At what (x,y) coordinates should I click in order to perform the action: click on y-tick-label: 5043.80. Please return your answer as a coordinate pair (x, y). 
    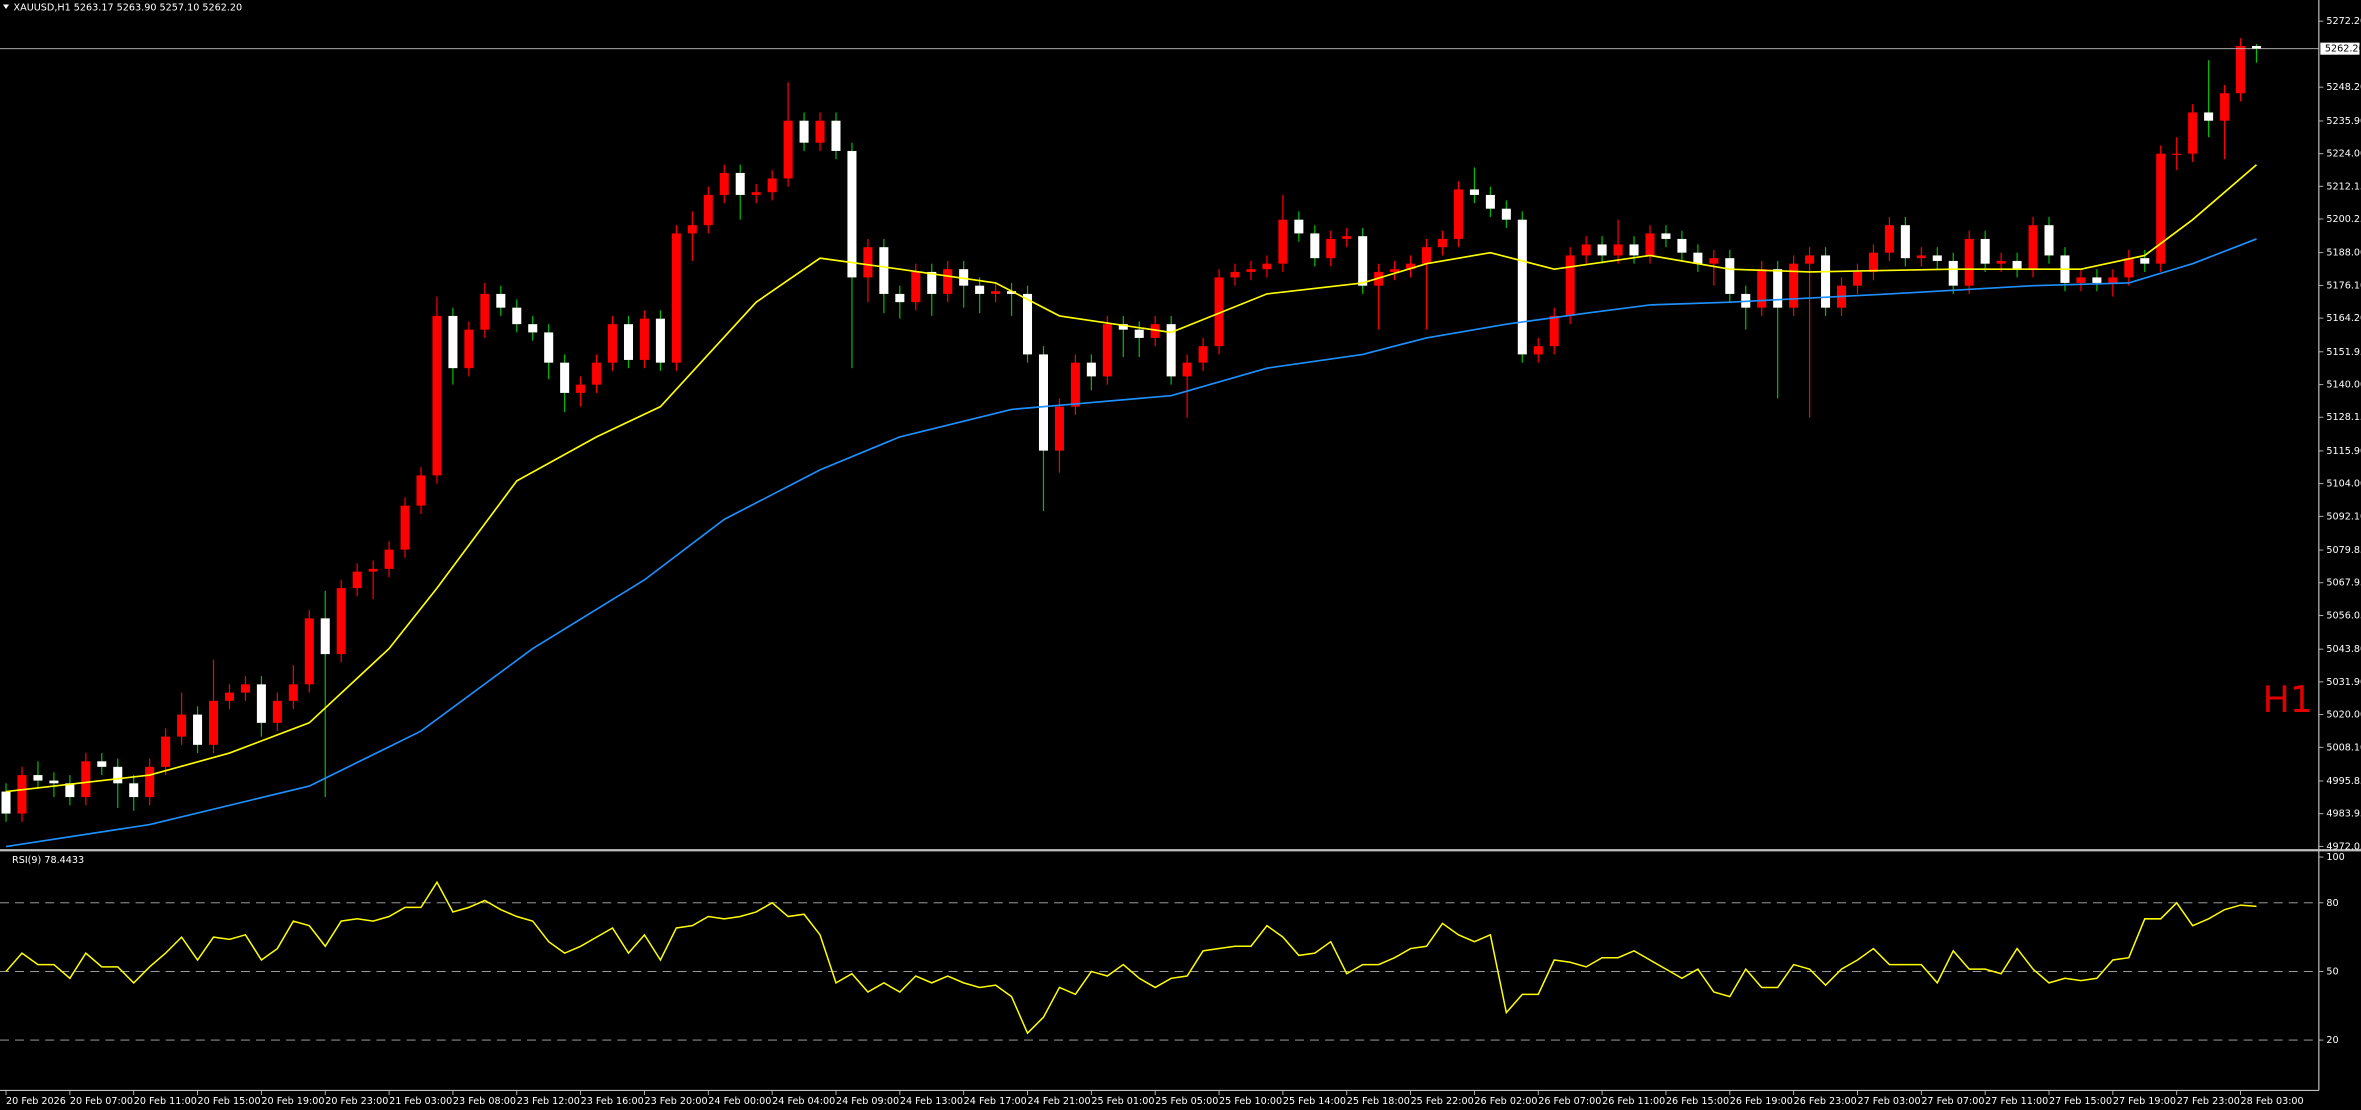
    Looking at the image, I should click on (2343, 649).